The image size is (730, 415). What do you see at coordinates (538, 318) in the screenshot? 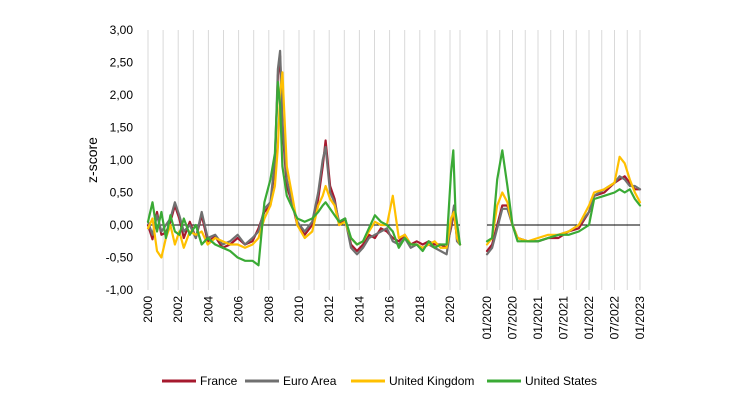
I see `x-tick-label: 01/2021` at bounding box center [538, 318].